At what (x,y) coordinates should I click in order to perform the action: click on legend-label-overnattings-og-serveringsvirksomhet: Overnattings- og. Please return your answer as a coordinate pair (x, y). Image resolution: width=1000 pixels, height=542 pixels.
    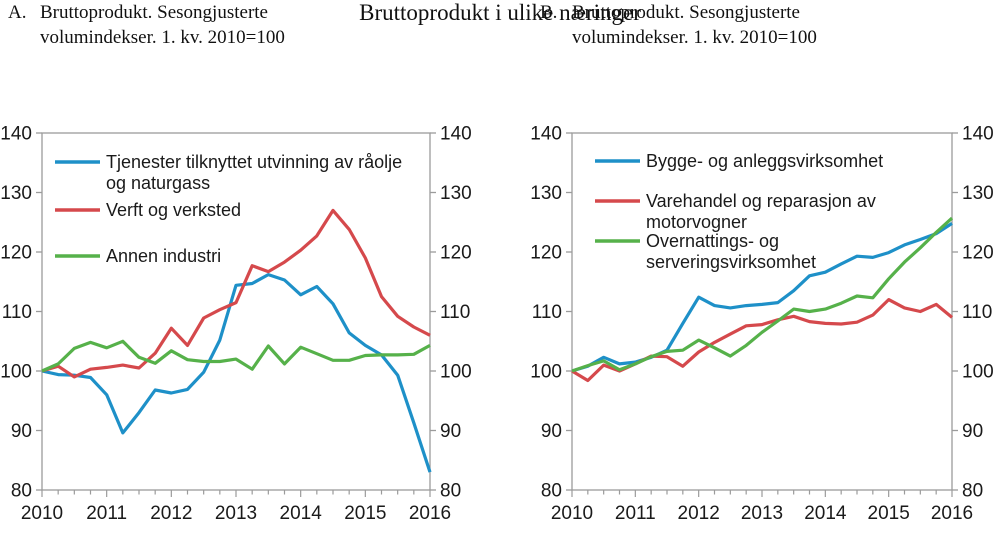
    Looking at the image, I should click on (712, 241).